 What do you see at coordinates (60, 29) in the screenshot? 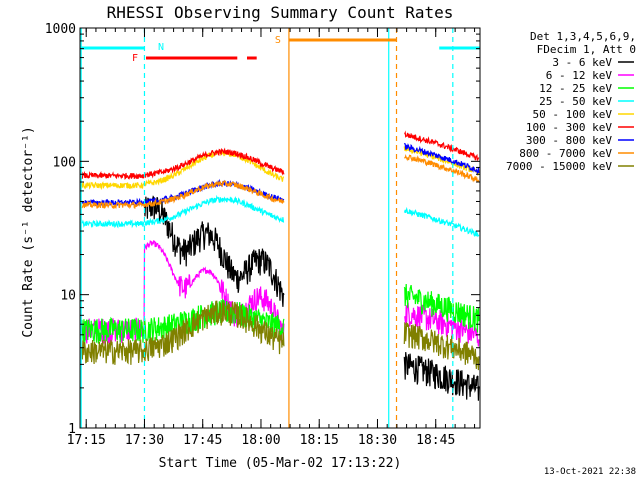
I see `y-tick-label: 1000` at bounding box center [60, 29].